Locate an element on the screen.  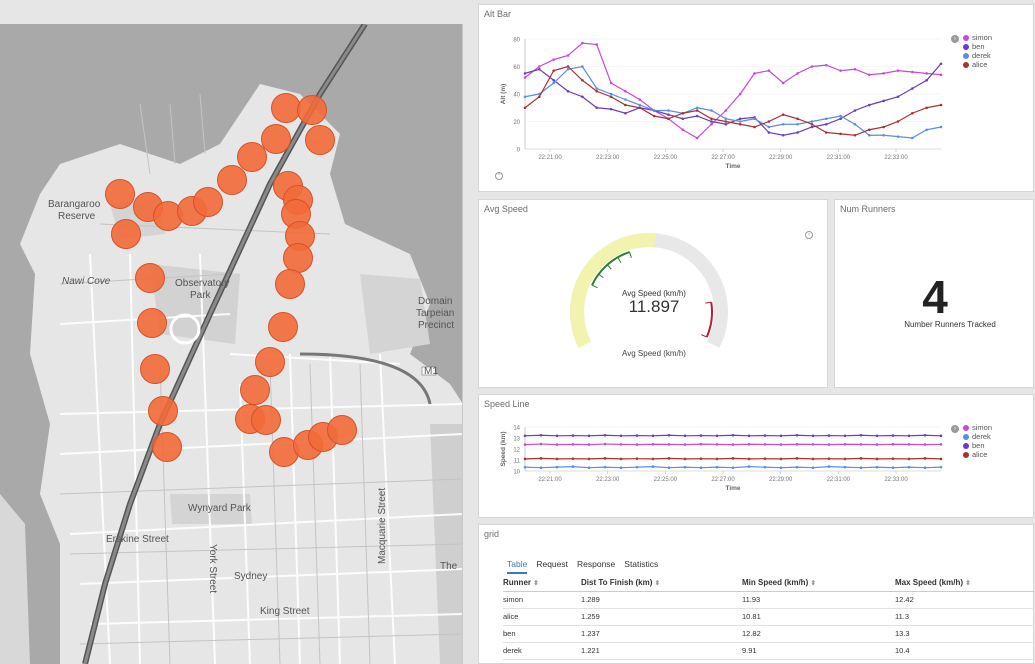
speed-legend-toggle-icon: › is located at coordinates (955, 429).